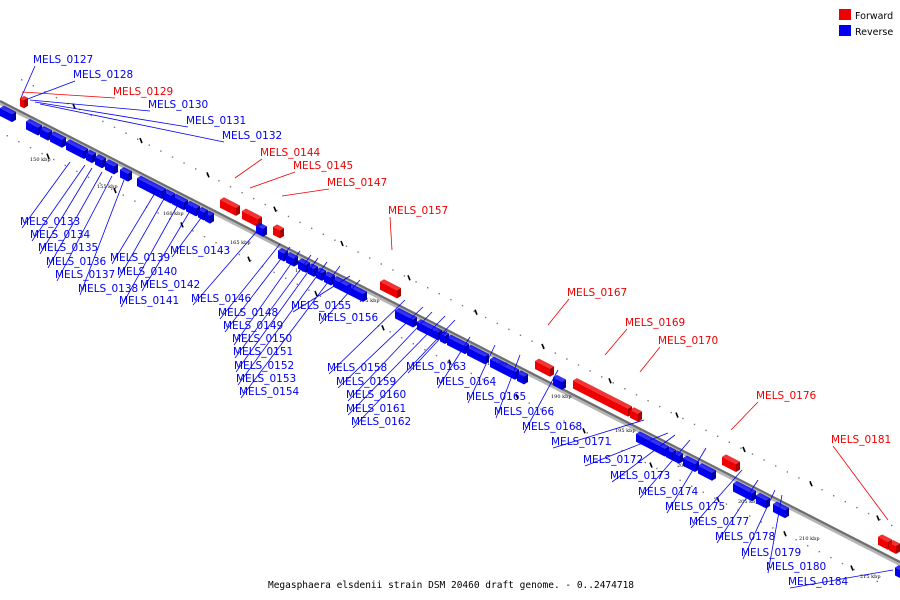 Image resolution: width=900 pixels, height=600 pixels. What do you see at coordinates (263, 352) in the screenshot?
I see `reverse-gene-label: MELS_0151` at bounding box center [263, 352].